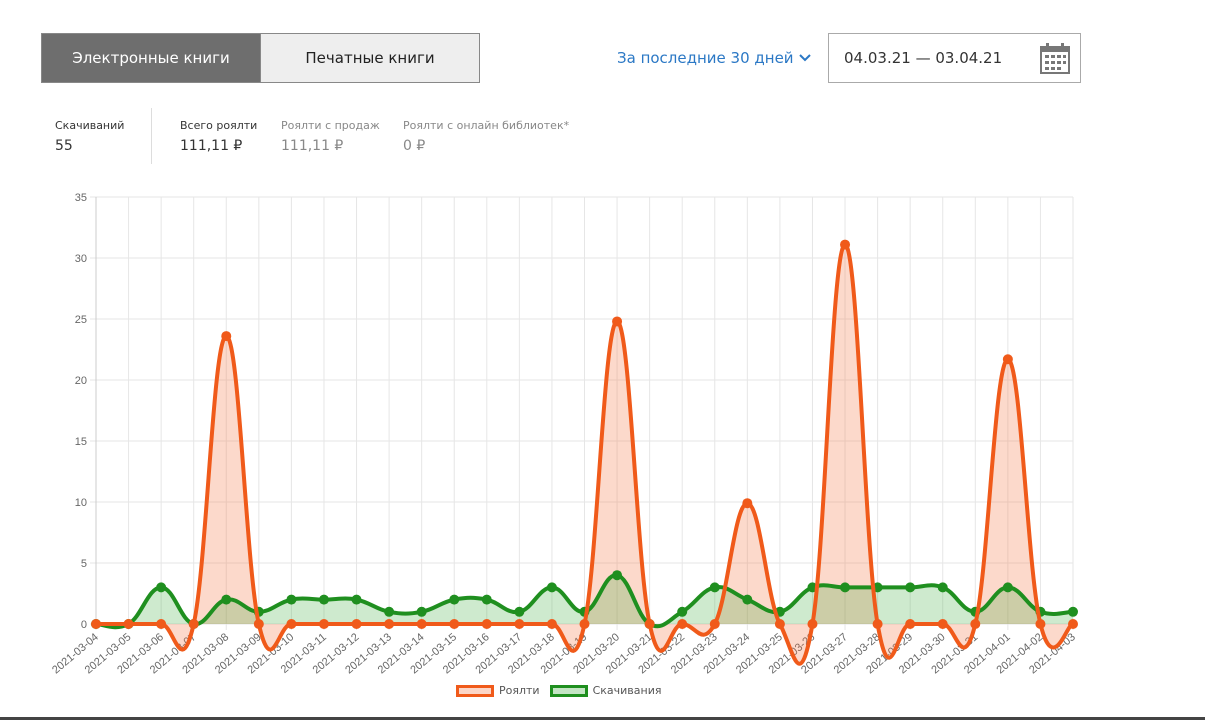  Describe the element at coordinates (694, 653) in the screenshot. I see `x-tick-label: 2021-03-23` at that location.